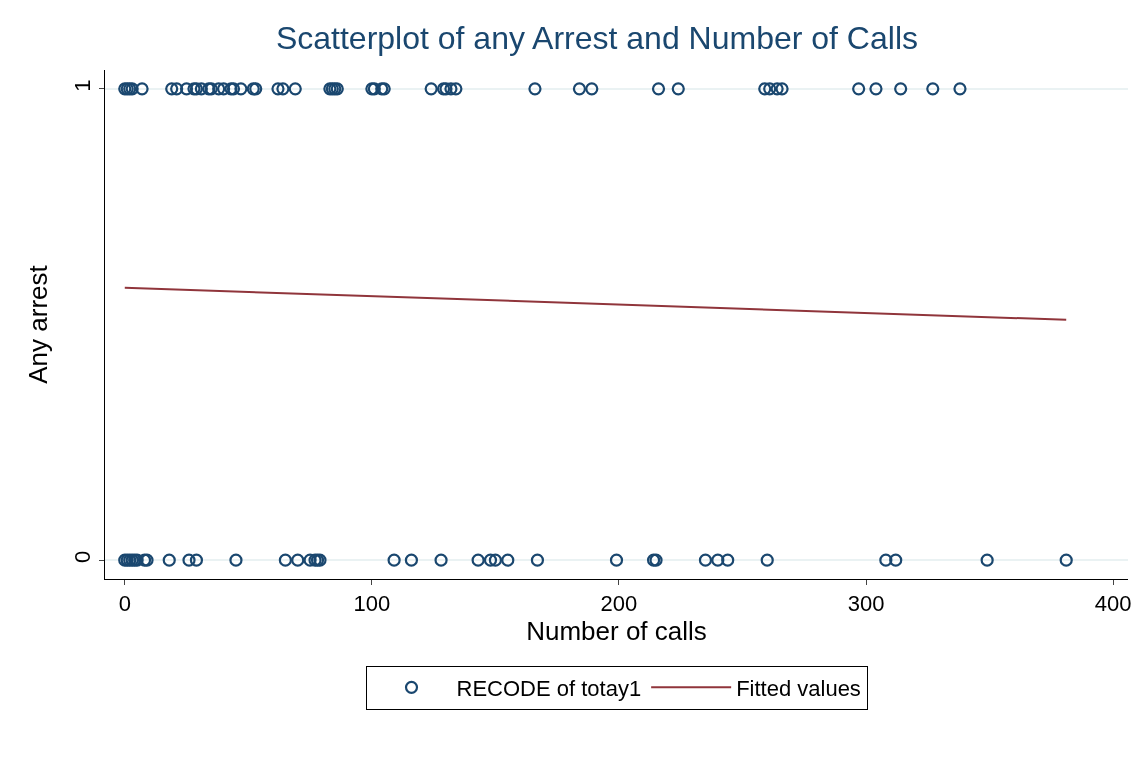 This screenshot has height=769, width=1148. I want to click on x-tick-label: 0, so click(124, 604).